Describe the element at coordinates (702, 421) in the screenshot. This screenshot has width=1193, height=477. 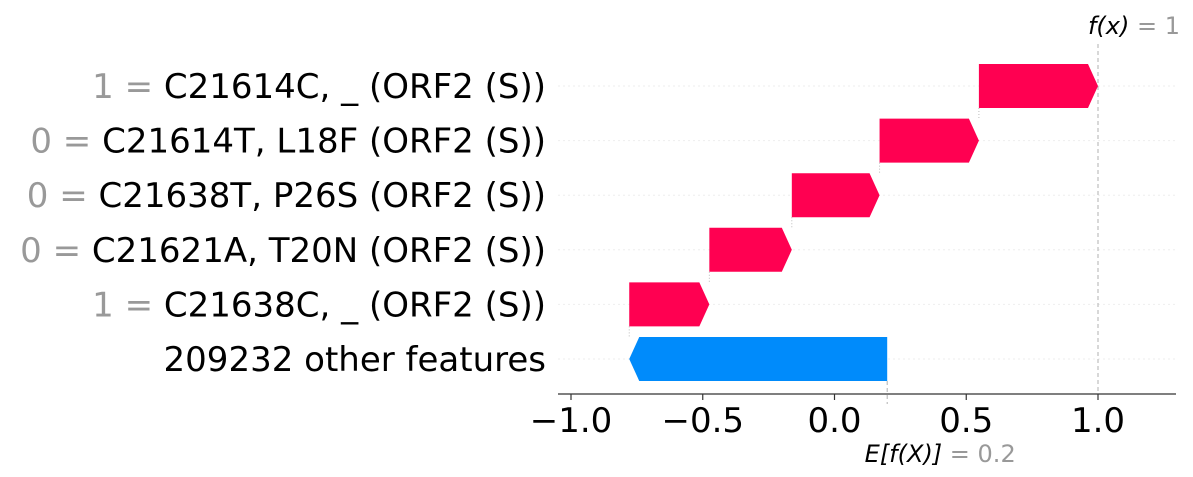
I see `x-tick-label: −0.5` at that location.